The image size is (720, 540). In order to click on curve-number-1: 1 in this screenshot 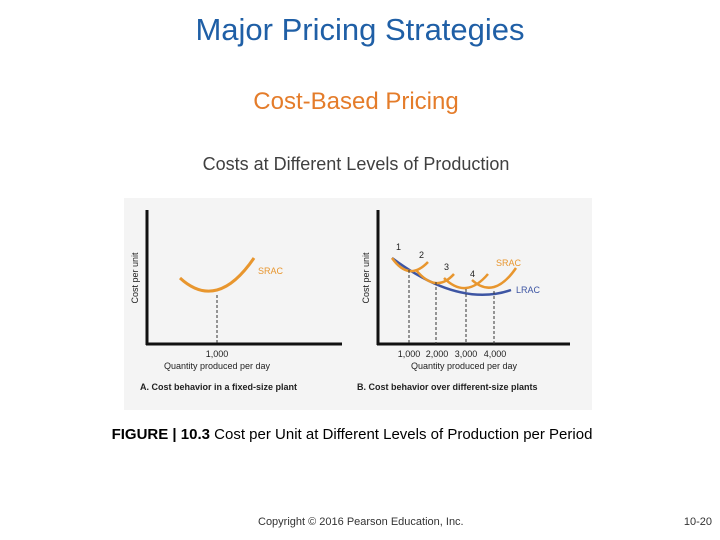, I will do `click(398, 247)`.